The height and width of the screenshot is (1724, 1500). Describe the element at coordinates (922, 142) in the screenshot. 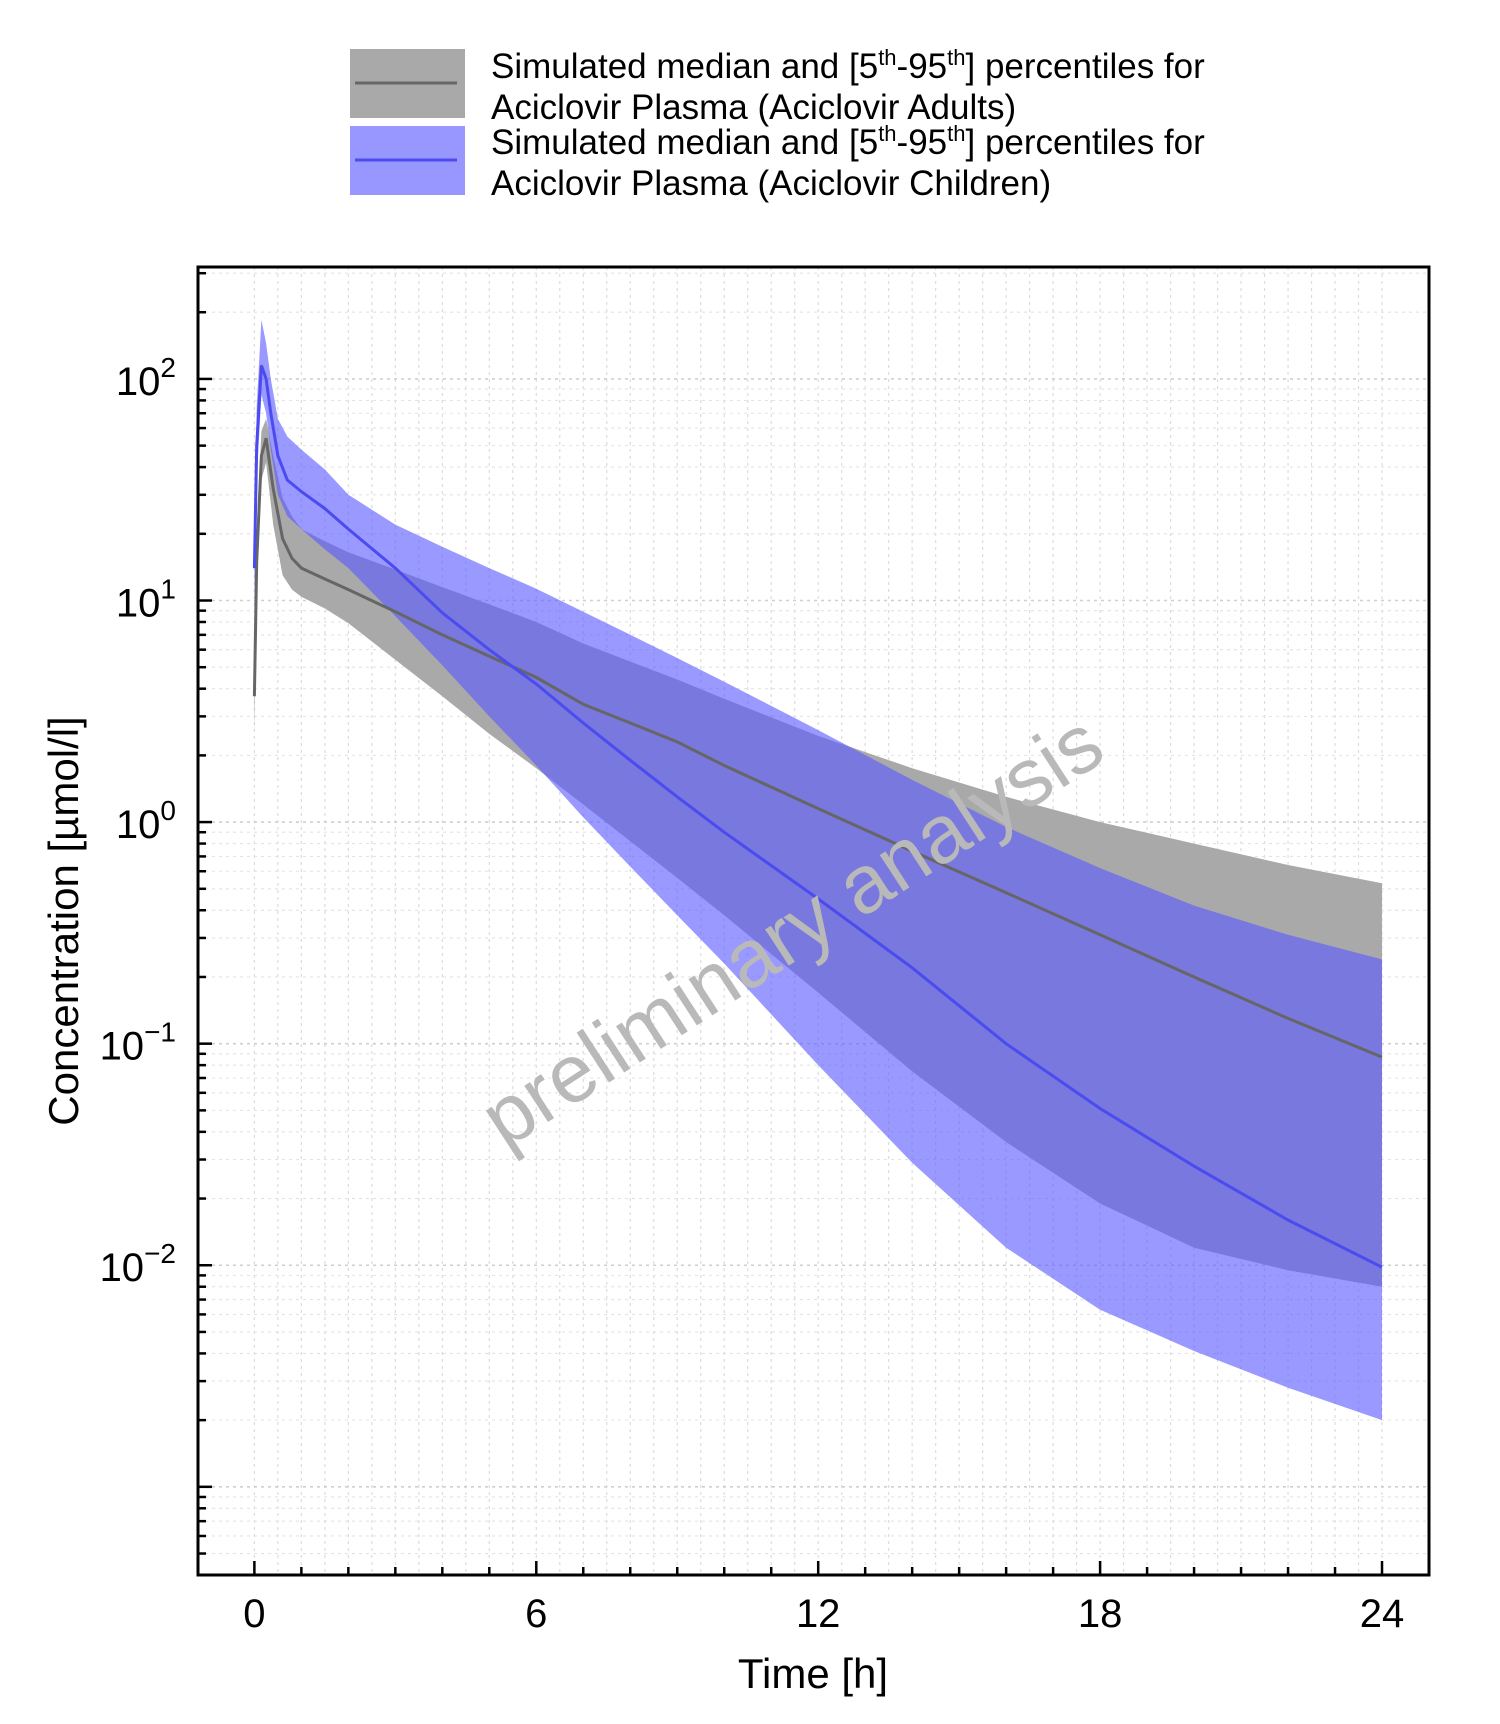

I see `legend-children-mid: -95` at that location.